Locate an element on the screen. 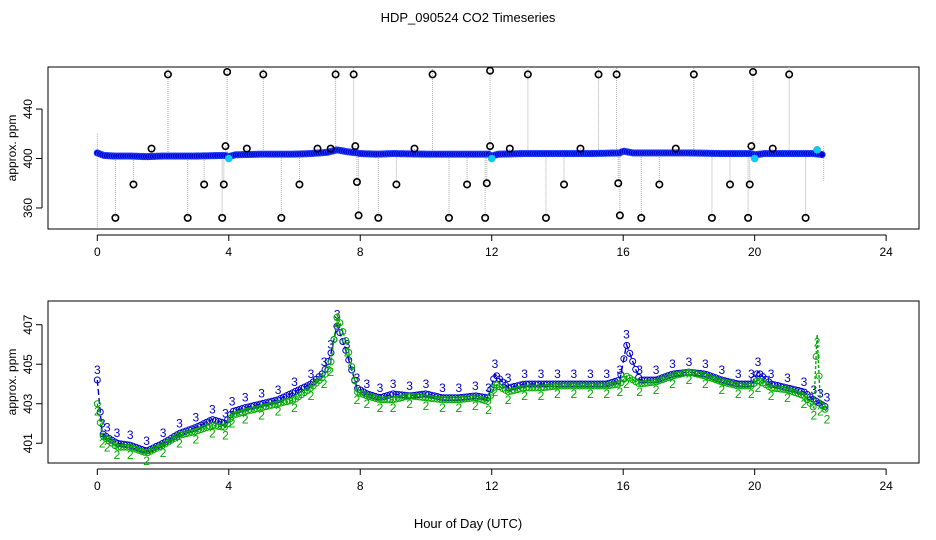 Image resolution: width=936 pixels, height=540 pixels. bottom-y-tick-label: 403 is located at coordinates (28, 403).